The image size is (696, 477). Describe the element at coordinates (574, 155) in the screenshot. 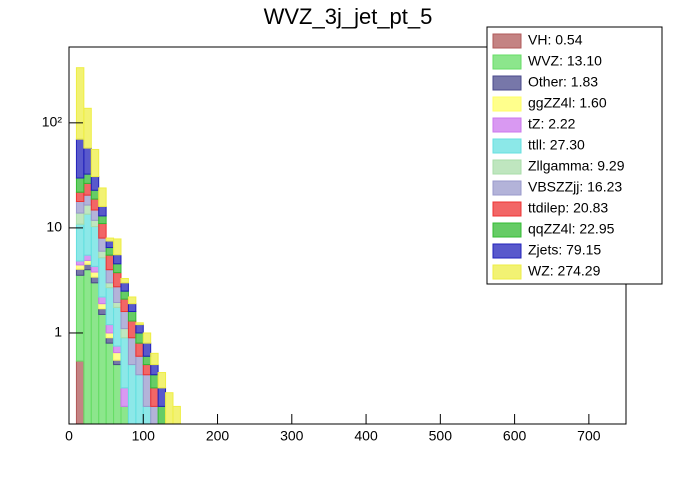

I see `legend-box` at that location.